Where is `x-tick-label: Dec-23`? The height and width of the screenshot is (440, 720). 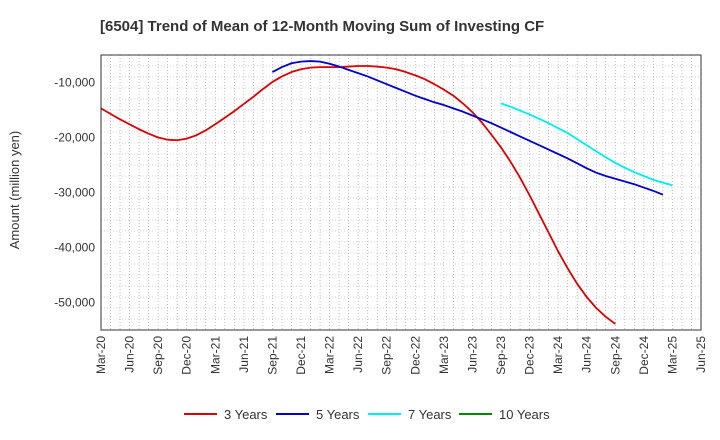
x-tick-label: Dec-23 is located at coordinates (530, 355).